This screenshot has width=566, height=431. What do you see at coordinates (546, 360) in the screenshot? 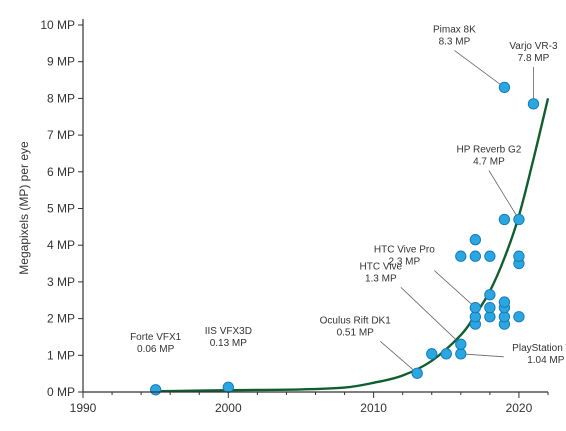
I see `annotation-device-value: 1.04 MP` at bounding box center [546, 360].